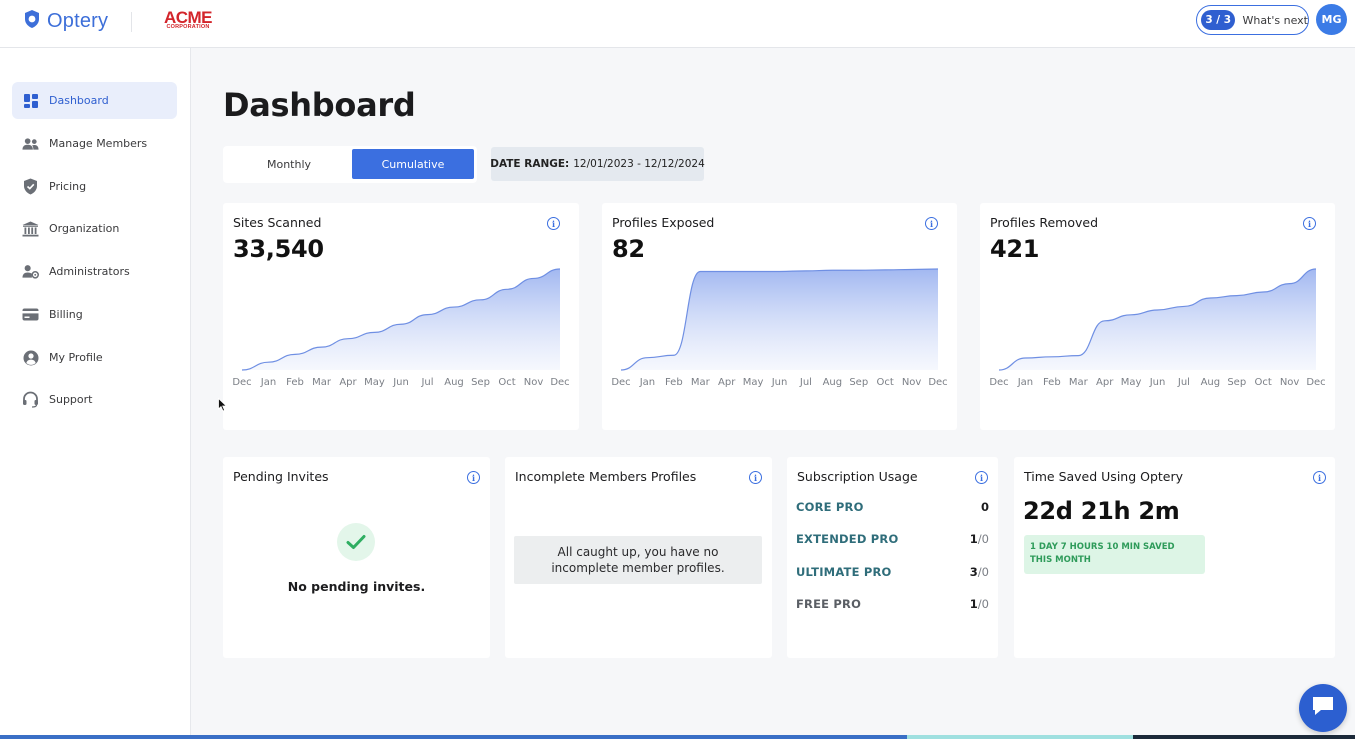  What do you see at coordinates (98, 143) in the screenshot?
I see `sidebar-item-label: Manage Members` at bounding box center [98, 143].